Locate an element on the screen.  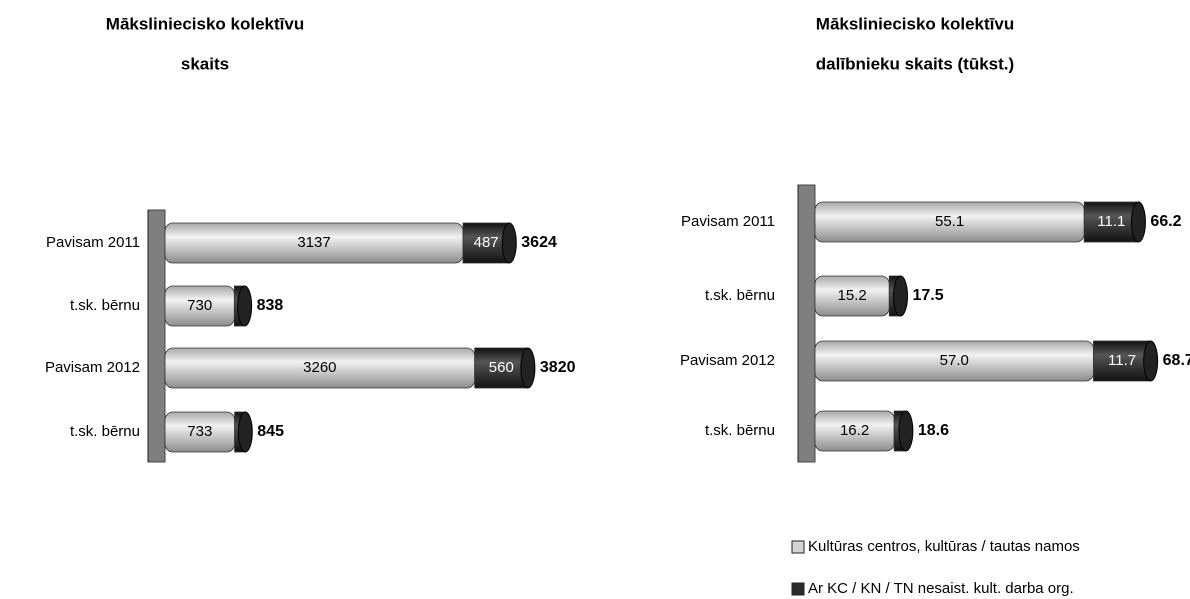
value-label: 560 is located at coordinates (501, 367).